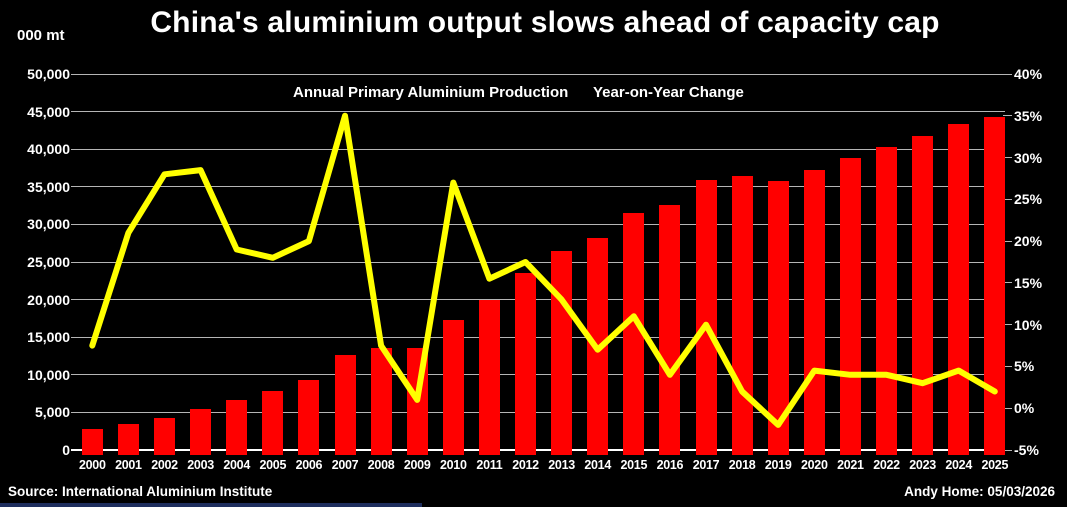 This screenshot has height=507, width=1067. I want to click on x-axis-label: 2015, so click(634, 465).